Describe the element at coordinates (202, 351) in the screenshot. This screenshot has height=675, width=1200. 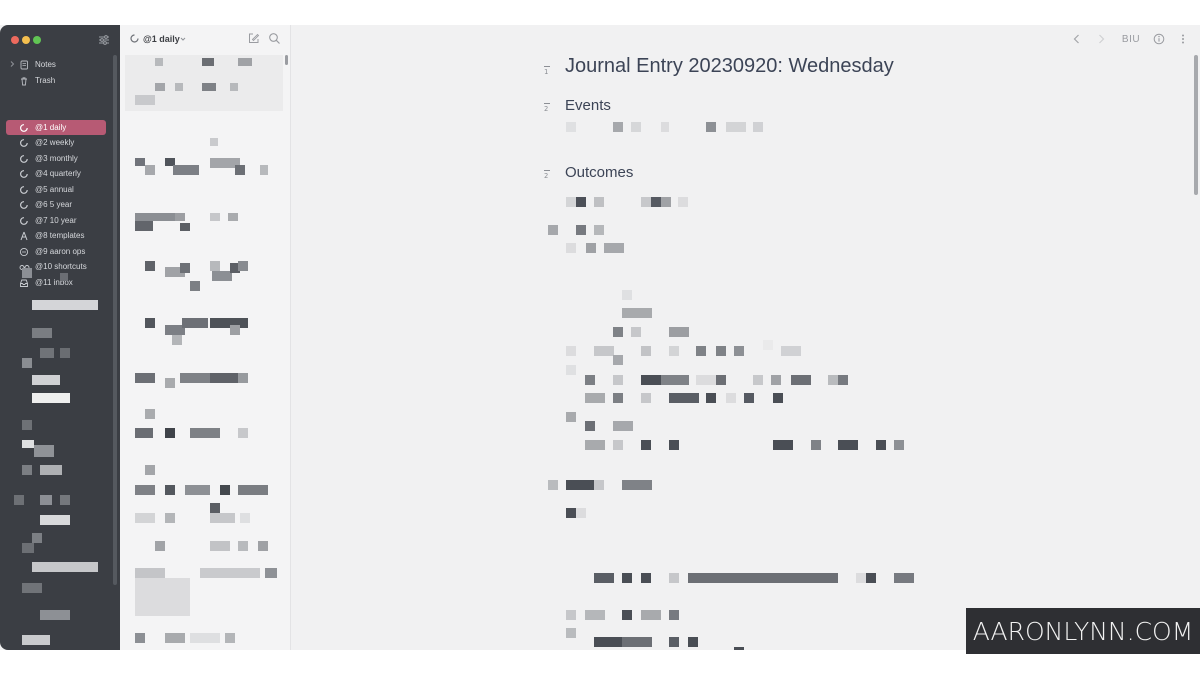
I see `redacted-note-list` at that location.